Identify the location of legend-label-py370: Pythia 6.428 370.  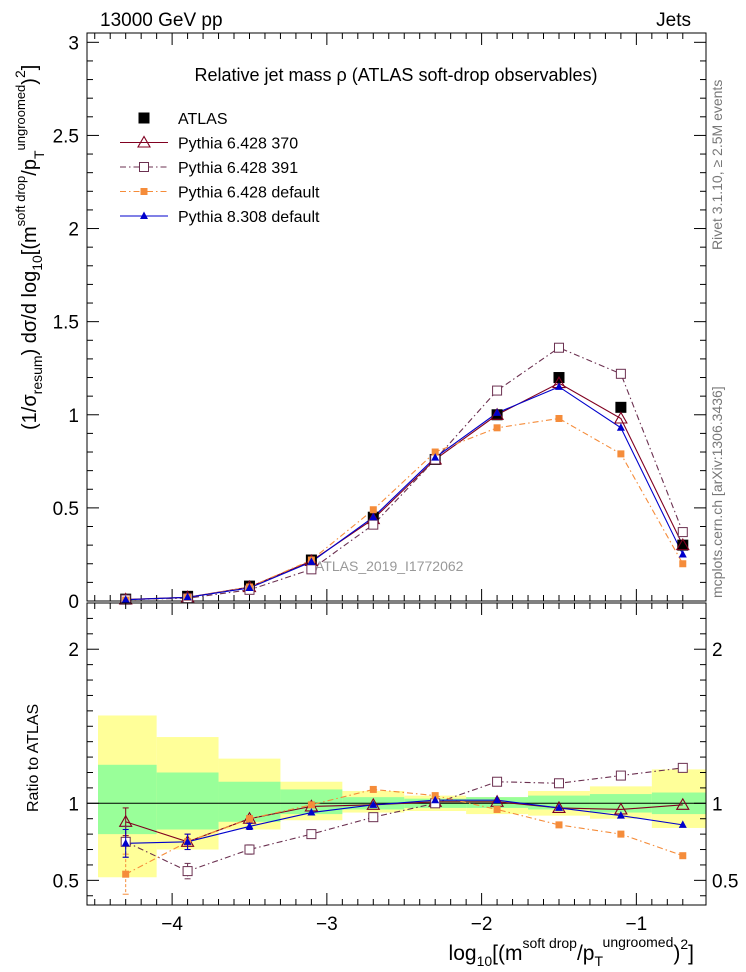
(238, 144).